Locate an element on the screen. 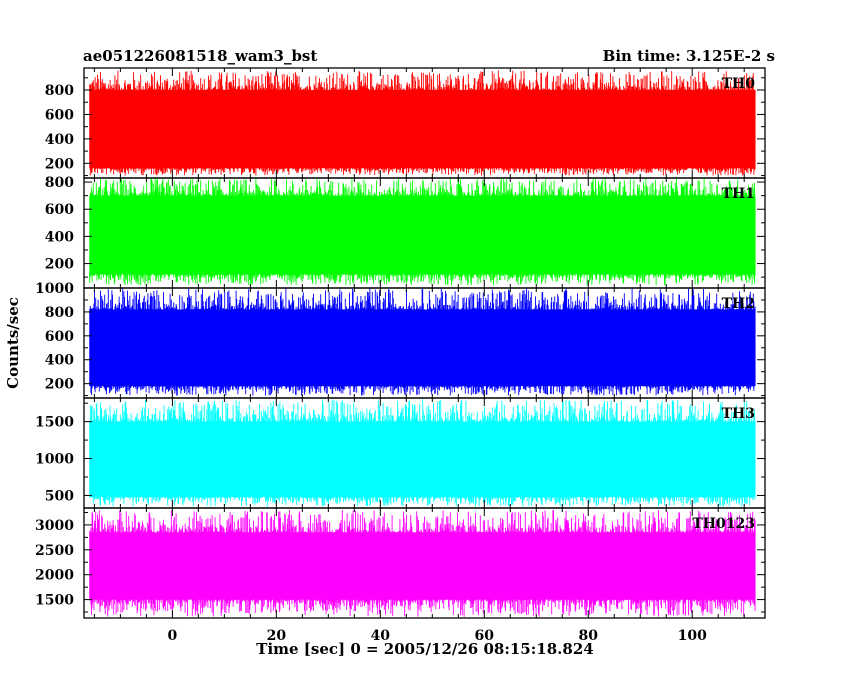 The image size is (850, 680). panel-frame-th0123 is located at coordinates (424, 563).